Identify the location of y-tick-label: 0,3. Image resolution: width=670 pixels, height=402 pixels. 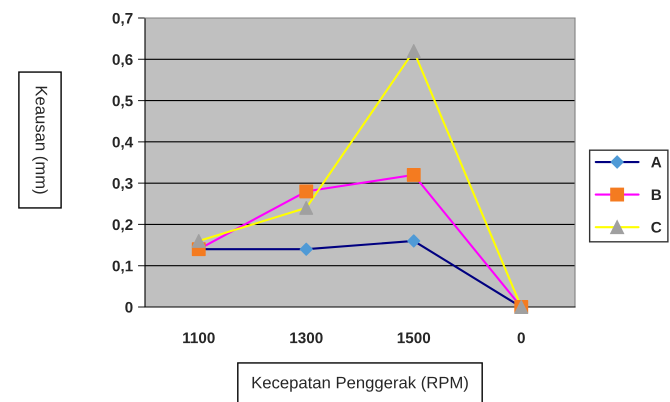
(122, 185).